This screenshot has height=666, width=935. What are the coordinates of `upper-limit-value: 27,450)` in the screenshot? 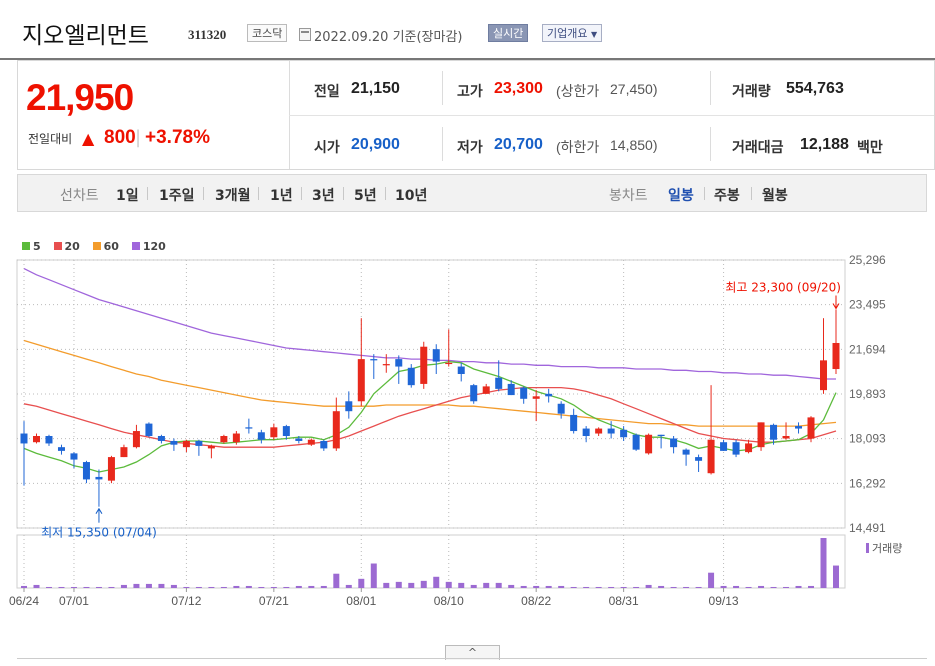 It's located at (634, 89).